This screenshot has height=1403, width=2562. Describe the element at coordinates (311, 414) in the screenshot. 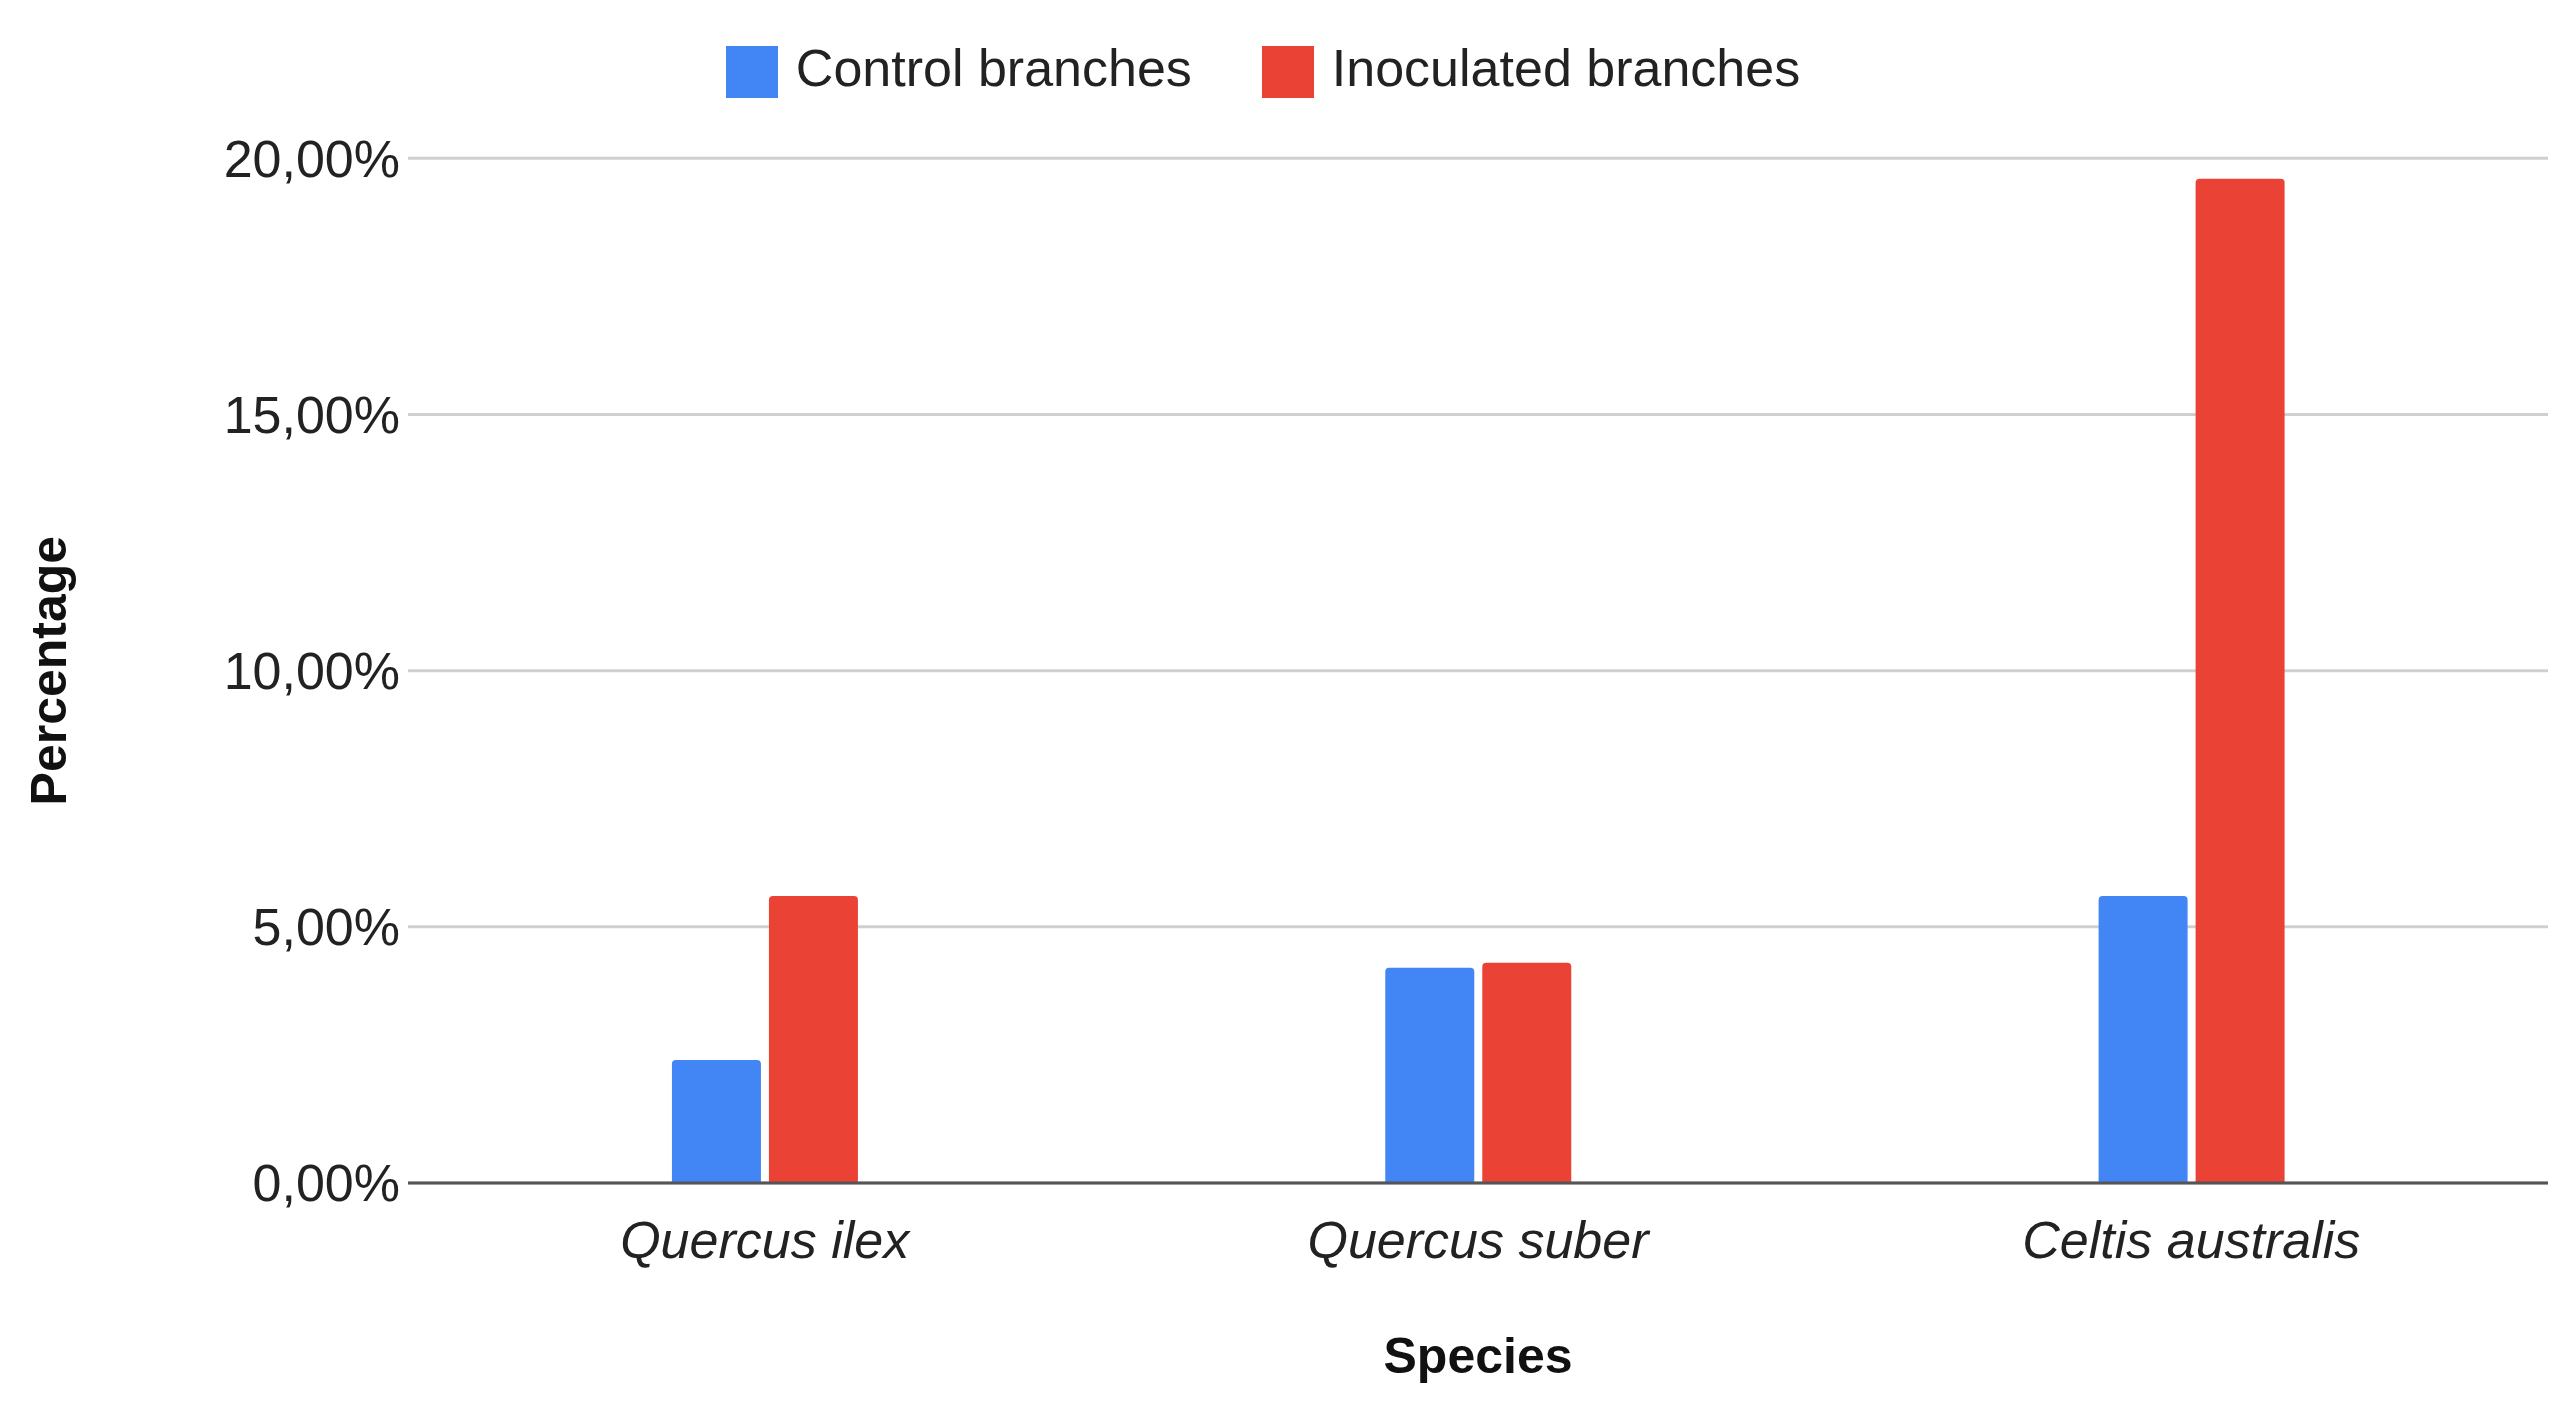

I see `y-tick-label: 15,00%` at that location.